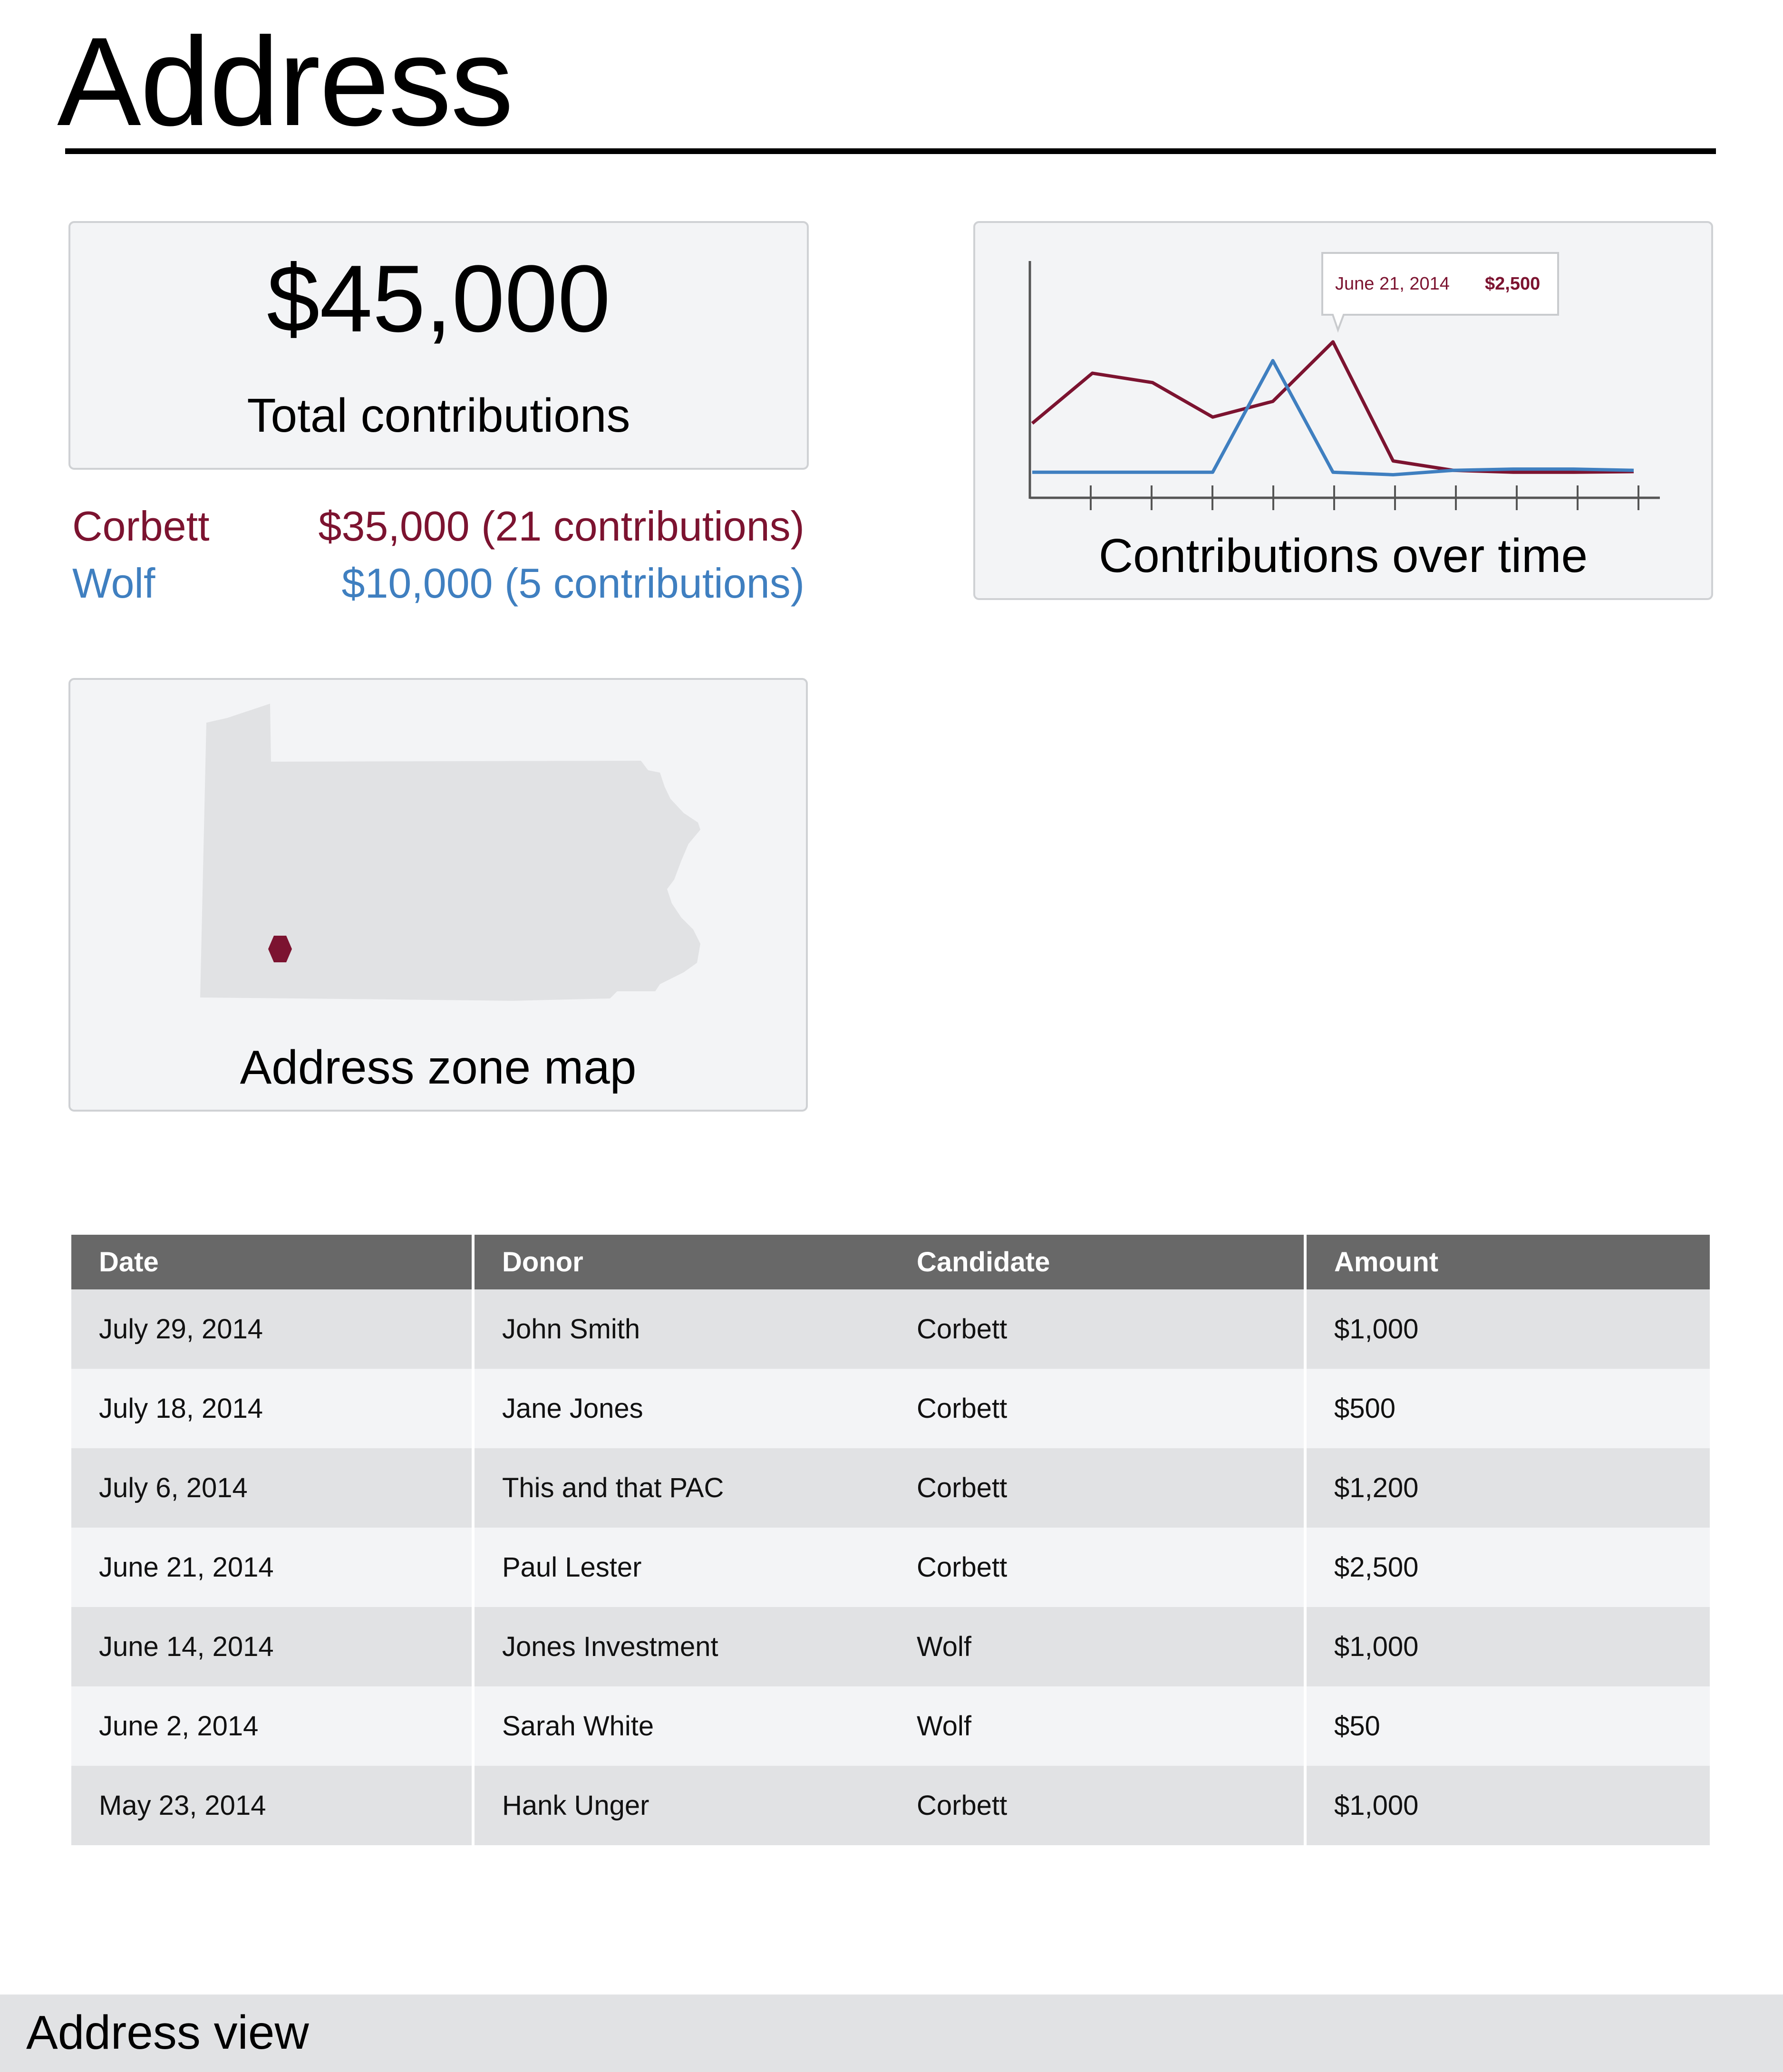 Image resolution: width=1783 pixels, height=2072 pixels. I want to click on address-marker-icon, so click(280, 949).